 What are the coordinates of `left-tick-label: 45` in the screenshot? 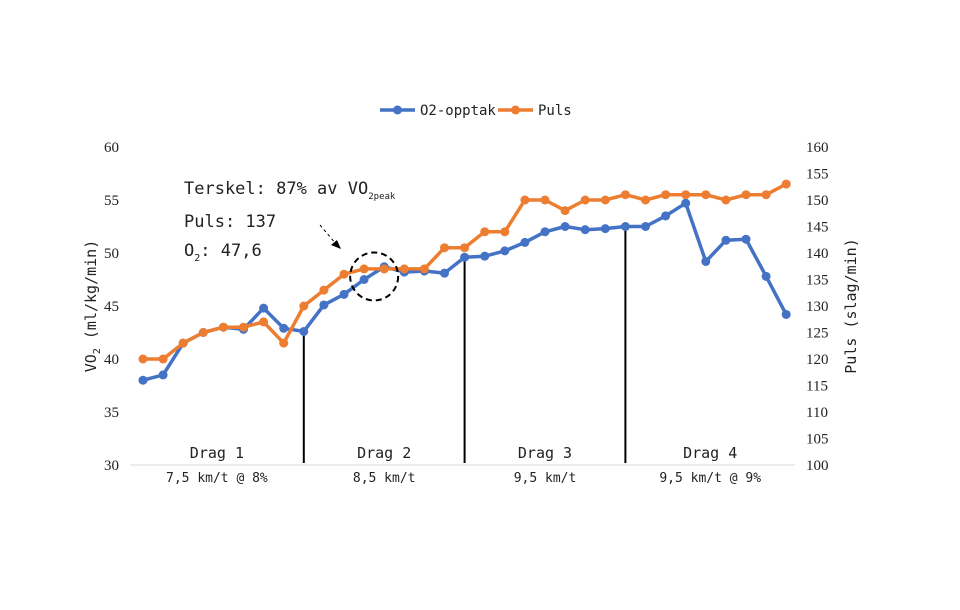 It's located at (111, 307).